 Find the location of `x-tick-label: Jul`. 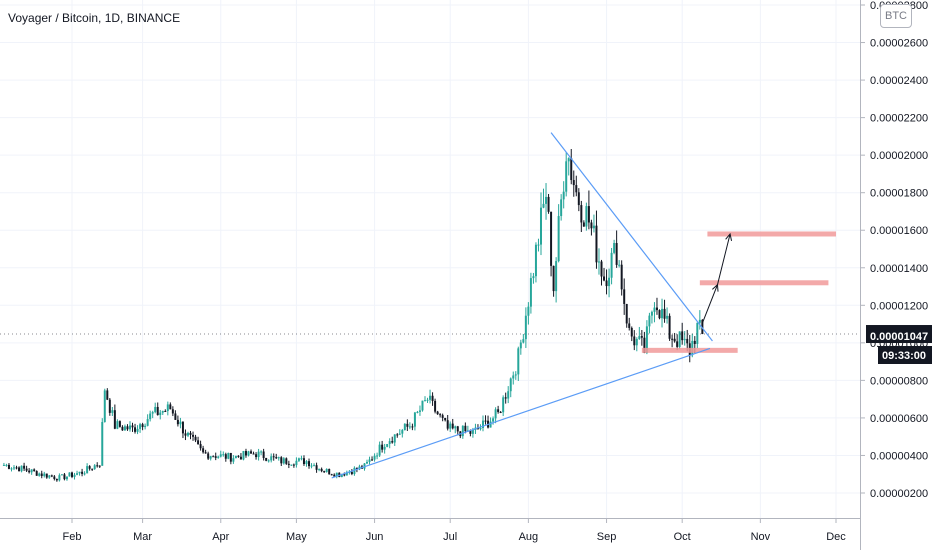

x-tick-label: Jul is located at coordinates (450, 537).